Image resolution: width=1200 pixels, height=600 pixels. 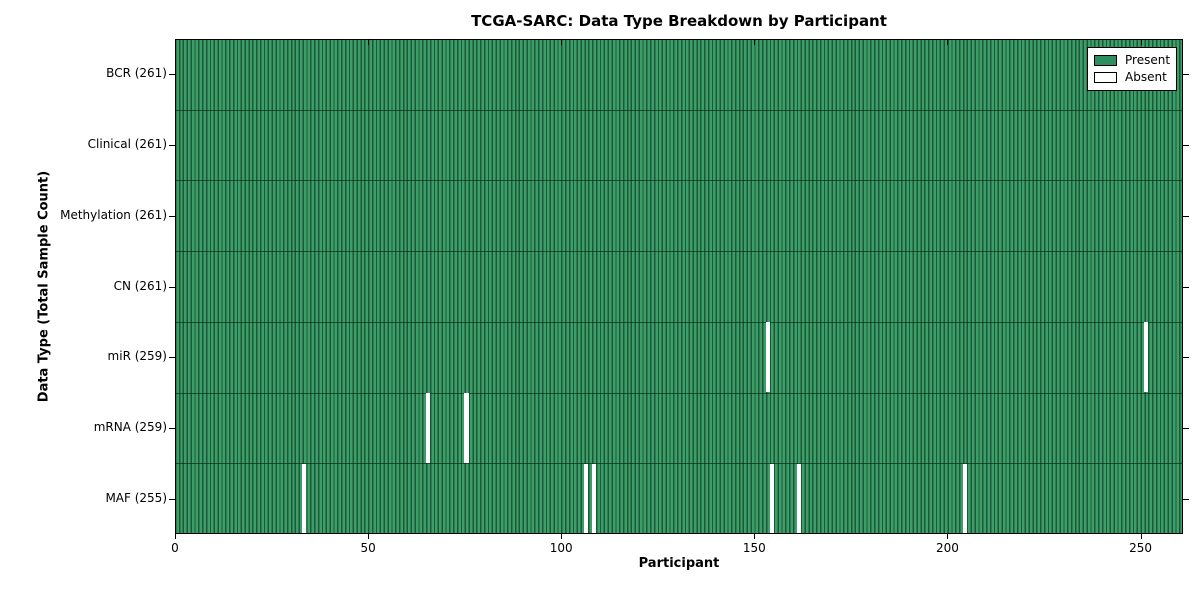 What do you see at coordinates (127, 144) in the screenshot?
I see `y-tick-label: Clinical (261)` at bounding box center [127, 144].